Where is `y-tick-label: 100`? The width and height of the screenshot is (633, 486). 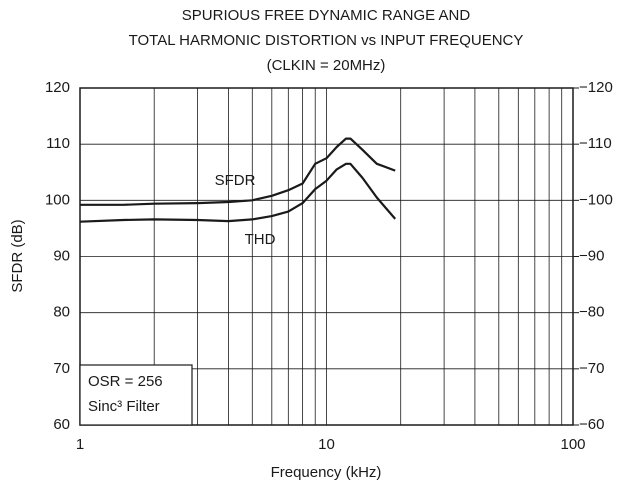
y-tick-label: 100 is located at coordinates (57, 199).